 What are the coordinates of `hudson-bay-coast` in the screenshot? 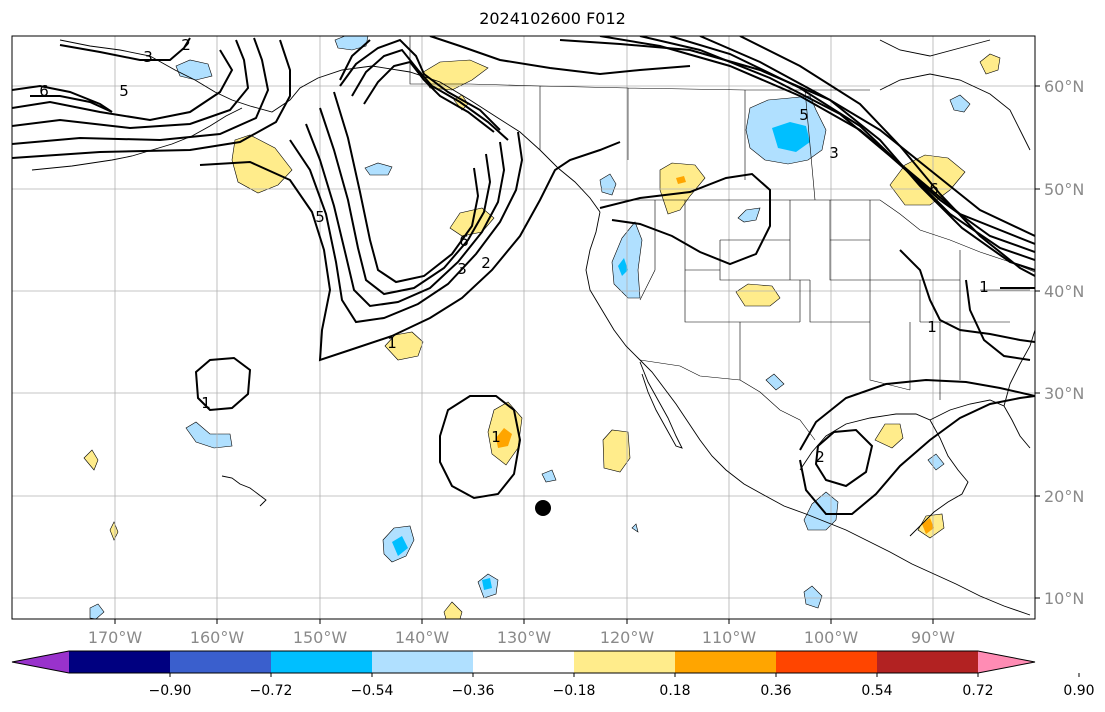 It's located at (955, 112).